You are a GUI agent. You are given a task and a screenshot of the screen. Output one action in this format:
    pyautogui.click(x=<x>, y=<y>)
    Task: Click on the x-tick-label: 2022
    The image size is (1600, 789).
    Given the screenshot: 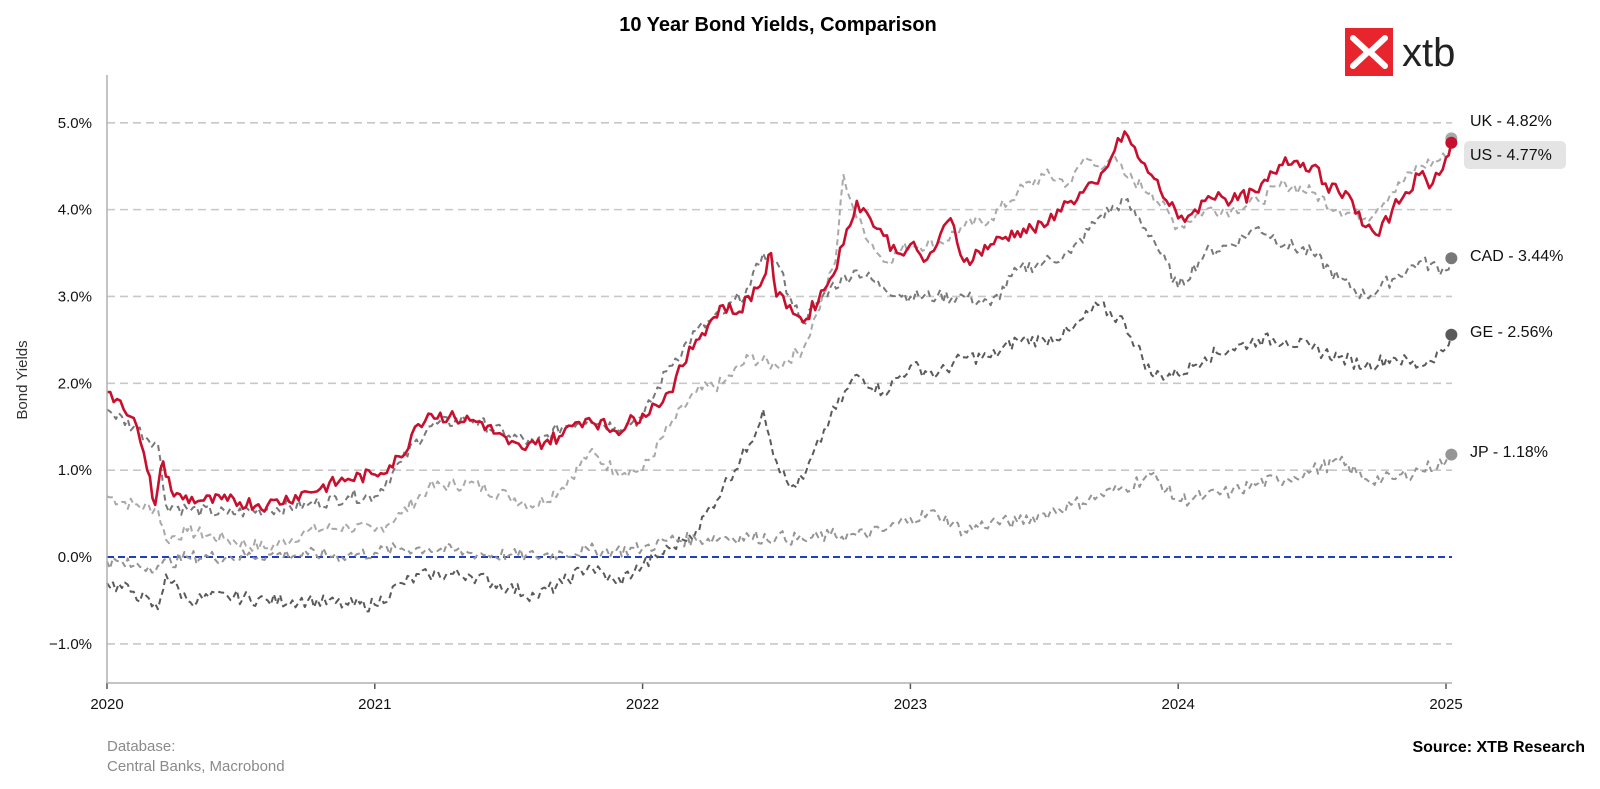 What is the action you would take?
    pyautogui.click(x=642, y=704)
    